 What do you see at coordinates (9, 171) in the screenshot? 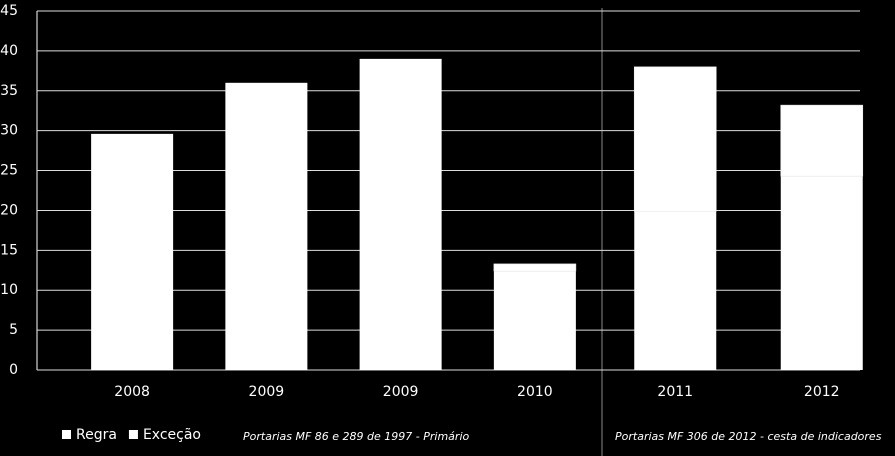
I see `y-tick-label: 25` at bounding box center [9, 171].